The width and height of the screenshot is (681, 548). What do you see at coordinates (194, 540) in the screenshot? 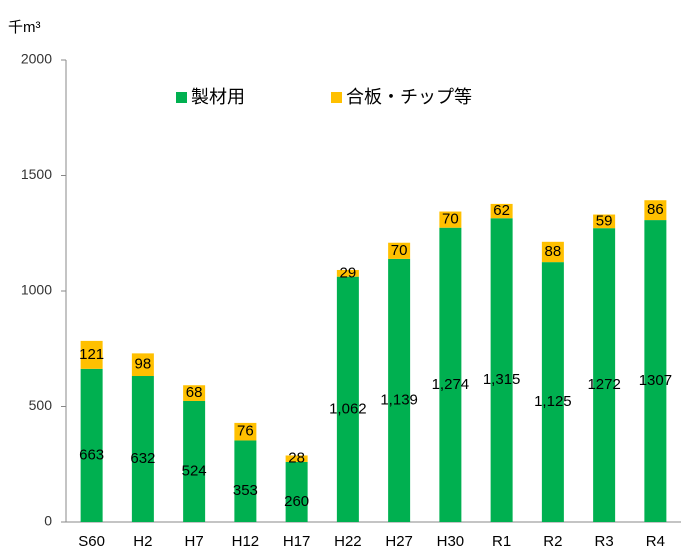
I see `x-tick-label: H7` at bounding box center [194, 540].